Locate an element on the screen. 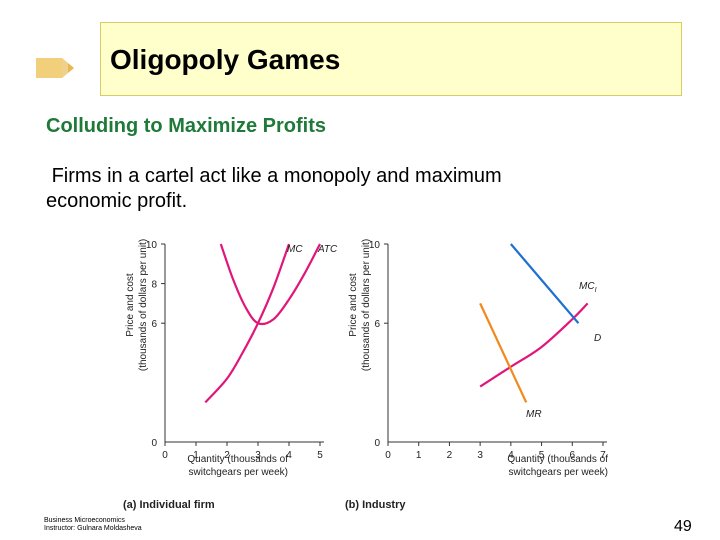  y-tick-label-b: 6 is located at coordinates (377, 324).